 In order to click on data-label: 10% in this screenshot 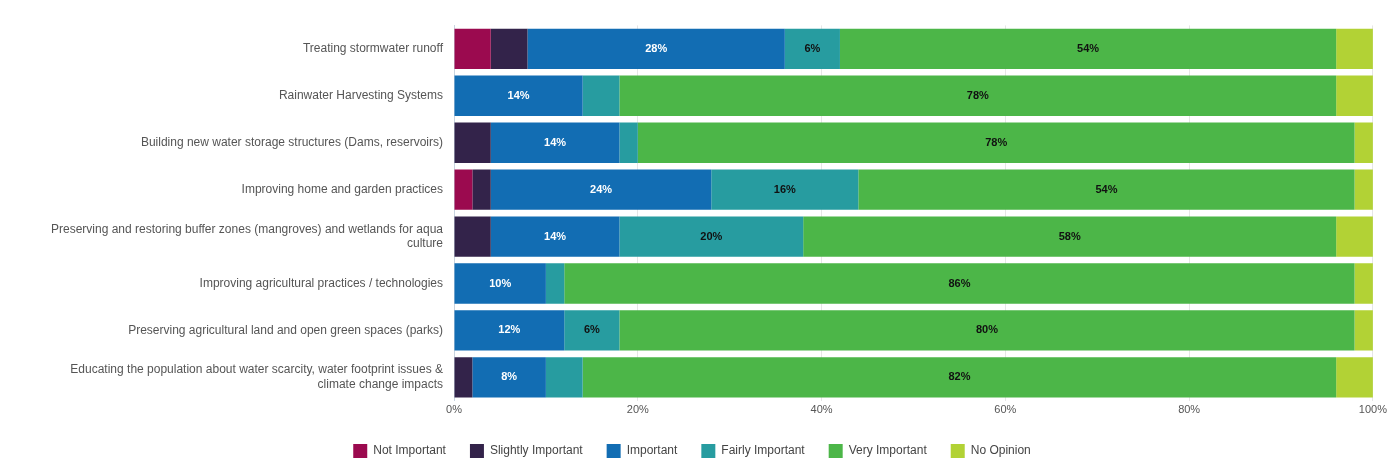, I will do `click(500, 282)`.